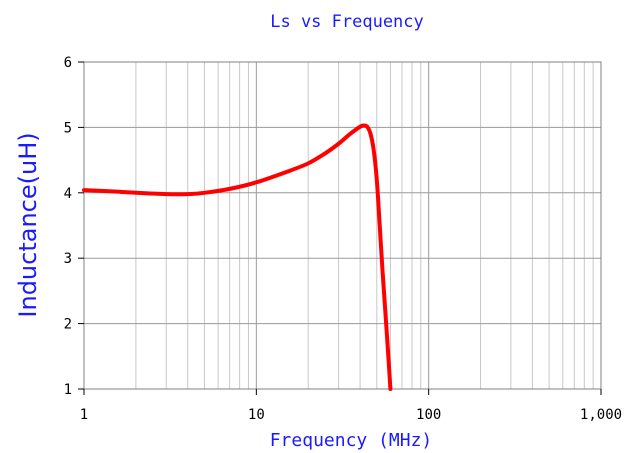 The height and width of the screenshot is (453, 626). I want to click on y-tick-label: 2, so click(68, 325).